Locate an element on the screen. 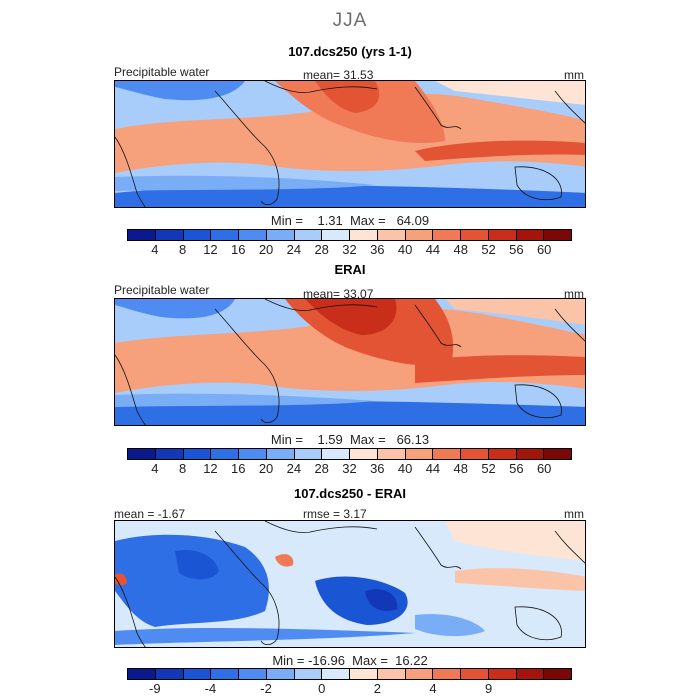  panel-1-title: 107.dcs250 (yrs 1-1) is located at coordinates (350, 51).